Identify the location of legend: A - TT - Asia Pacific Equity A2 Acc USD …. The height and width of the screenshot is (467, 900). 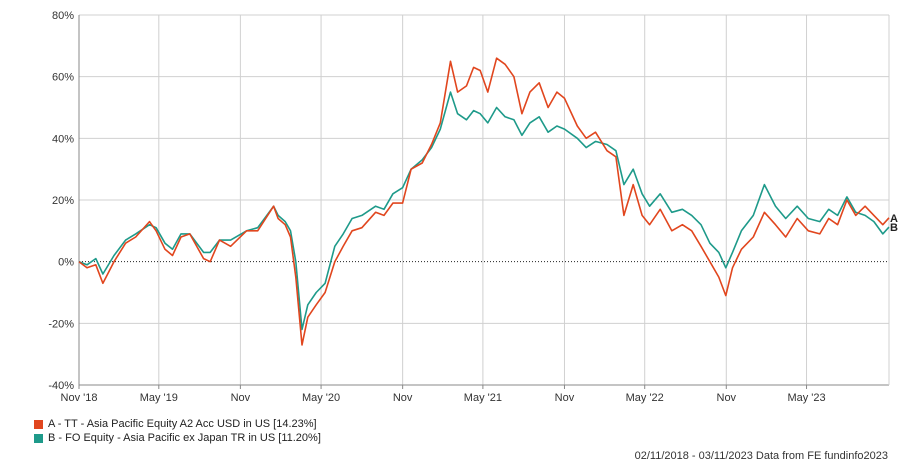
(177, 431).